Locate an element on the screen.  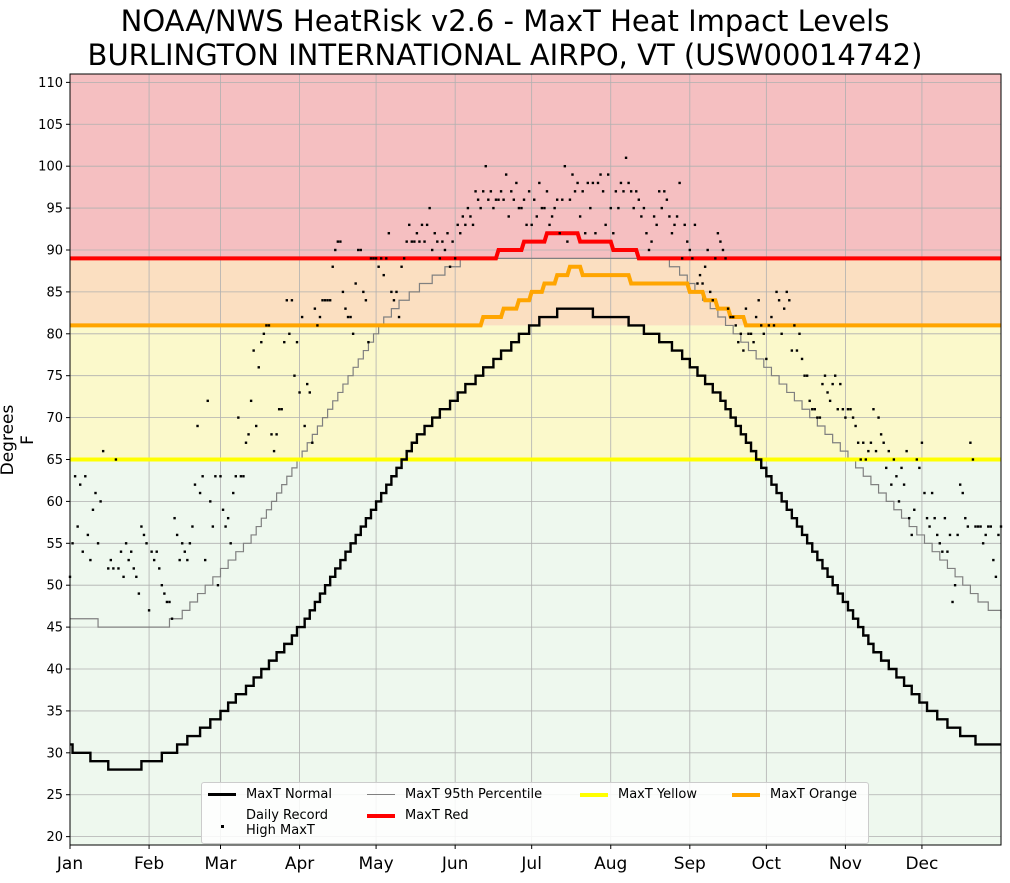
legend-label-record-line2: High MaxT is located at coordinates (280, 830).